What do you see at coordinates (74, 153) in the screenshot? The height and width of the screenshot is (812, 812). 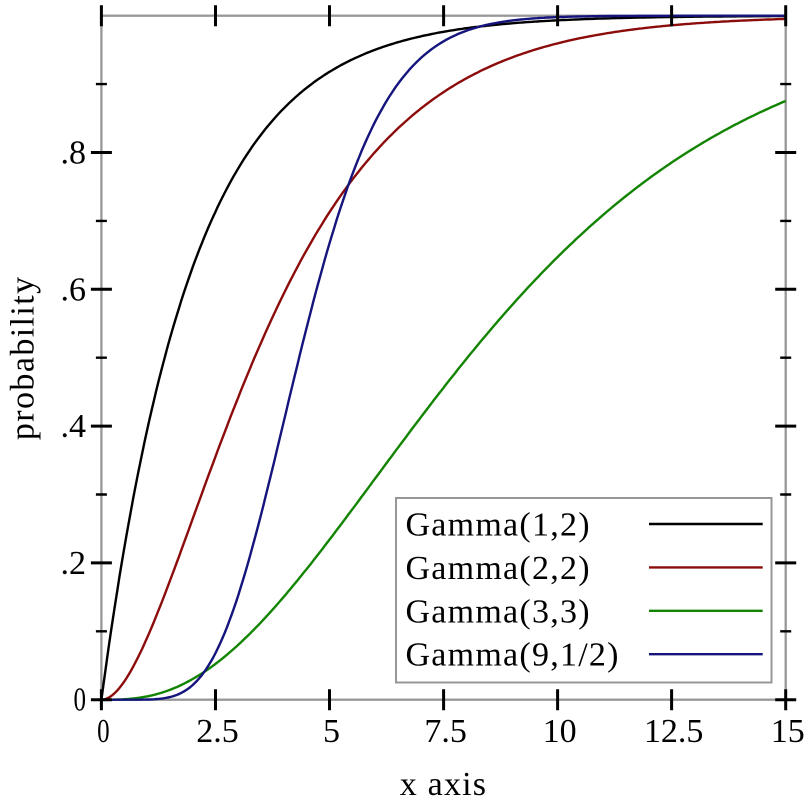 I see `svg-text: .8` at bounding box center [74, 153].